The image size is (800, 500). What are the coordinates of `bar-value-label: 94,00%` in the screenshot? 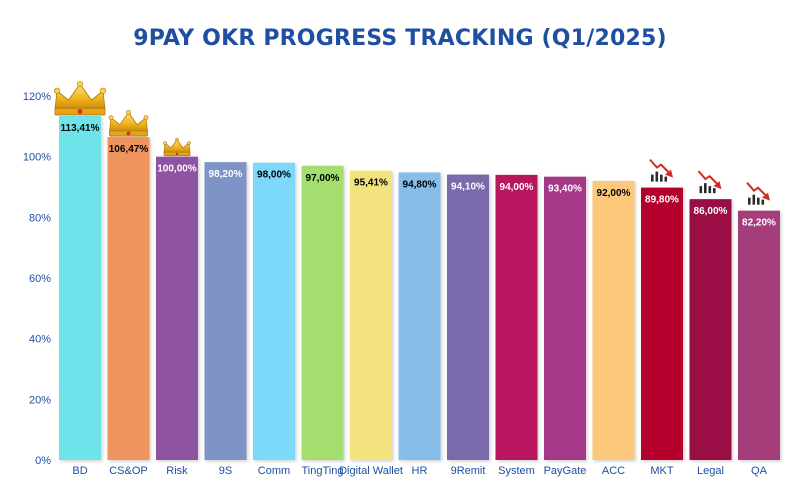 It's located at (517, 187).